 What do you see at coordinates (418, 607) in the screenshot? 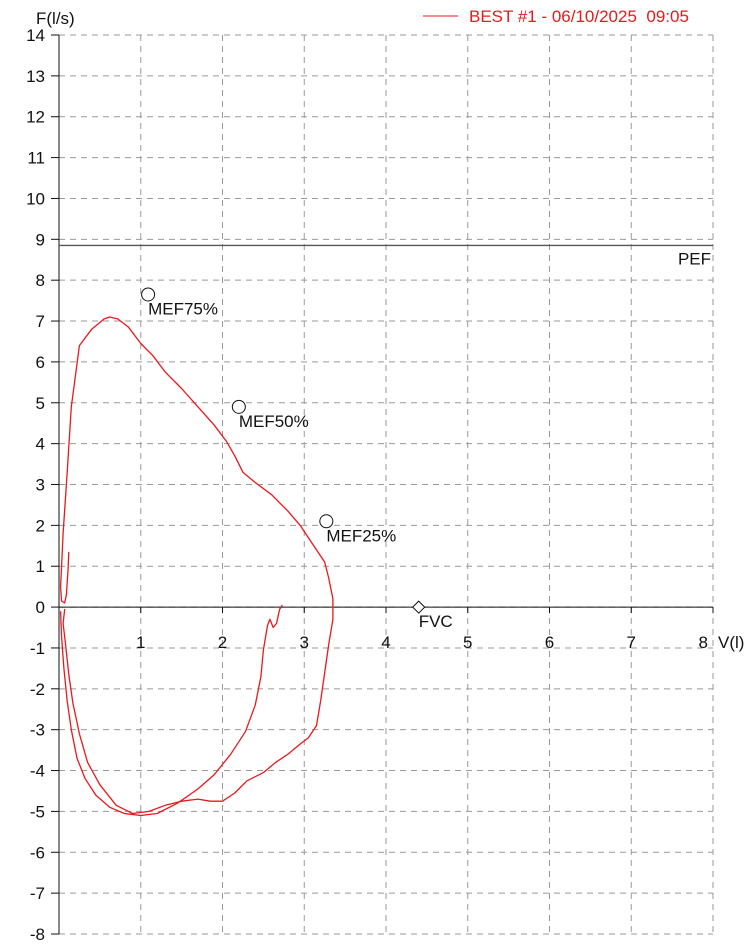
I see `fvc-marker` at bounding box center [418, 607].